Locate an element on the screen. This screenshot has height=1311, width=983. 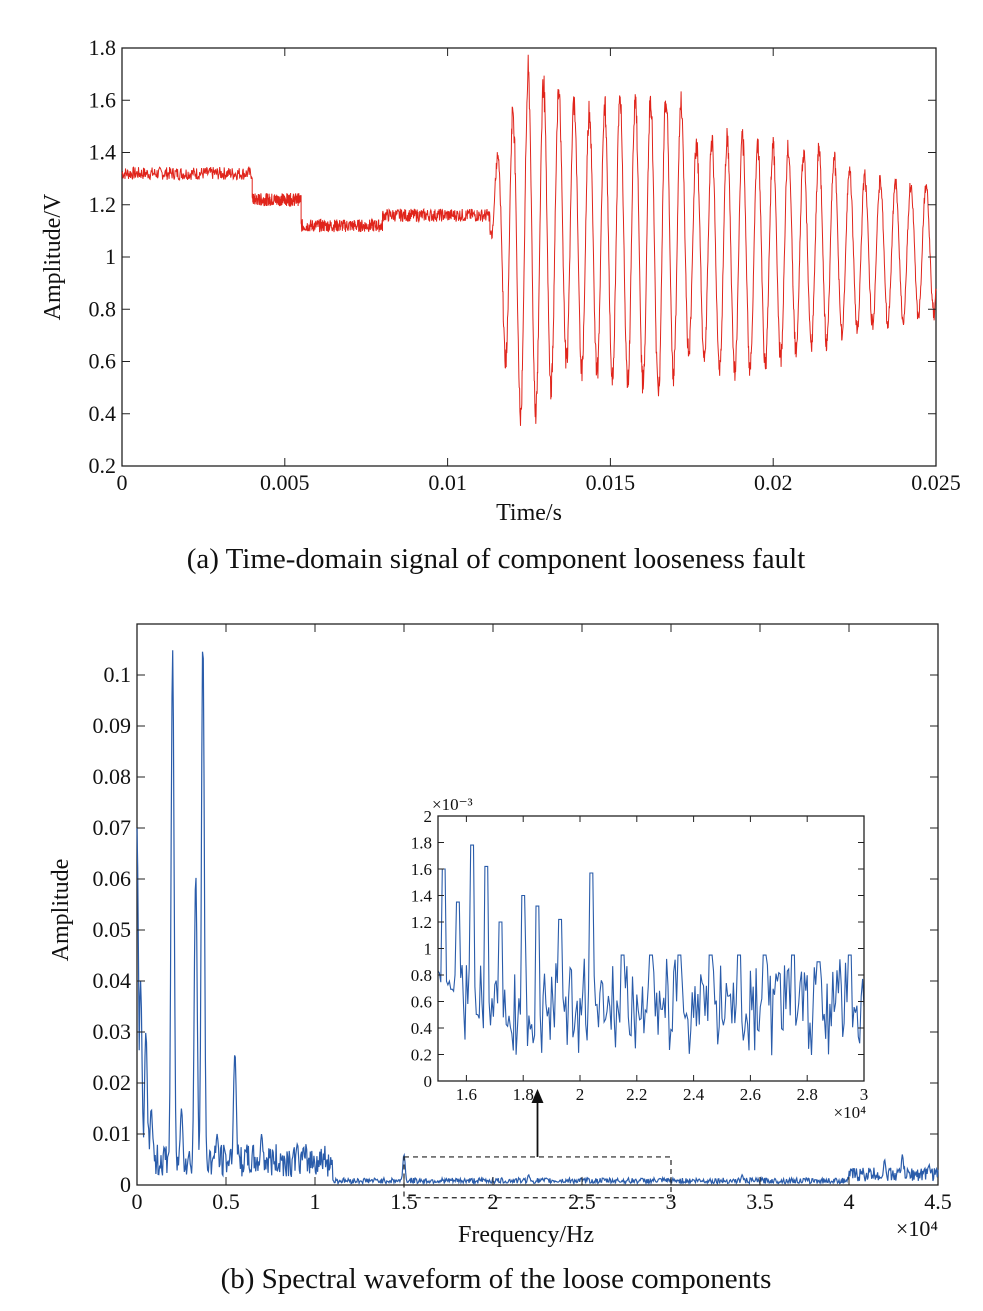
b-ytick-label: 0.02 is located at coordinates (112, 1082).